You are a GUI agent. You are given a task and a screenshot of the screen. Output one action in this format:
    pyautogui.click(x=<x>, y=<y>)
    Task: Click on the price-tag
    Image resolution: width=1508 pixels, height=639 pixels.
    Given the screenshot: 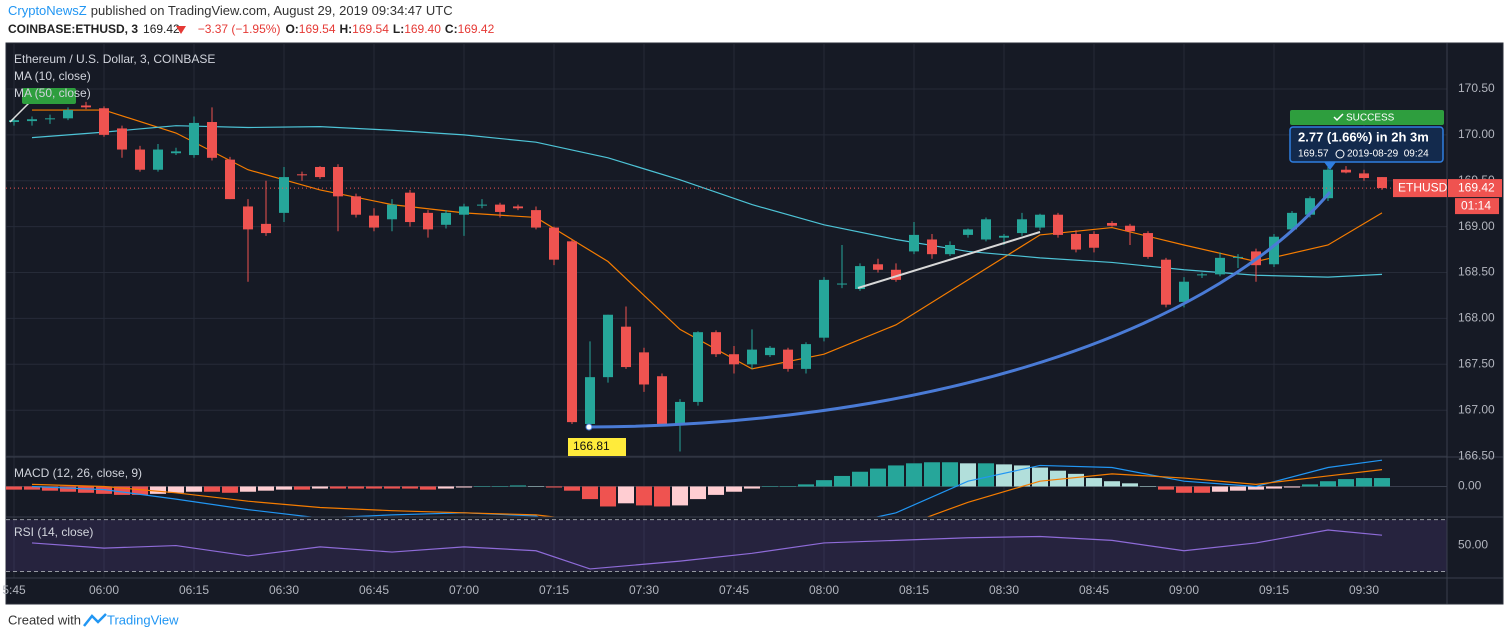 What is the action you would take?
    pyautogui.click(x=1475, y=188)
    